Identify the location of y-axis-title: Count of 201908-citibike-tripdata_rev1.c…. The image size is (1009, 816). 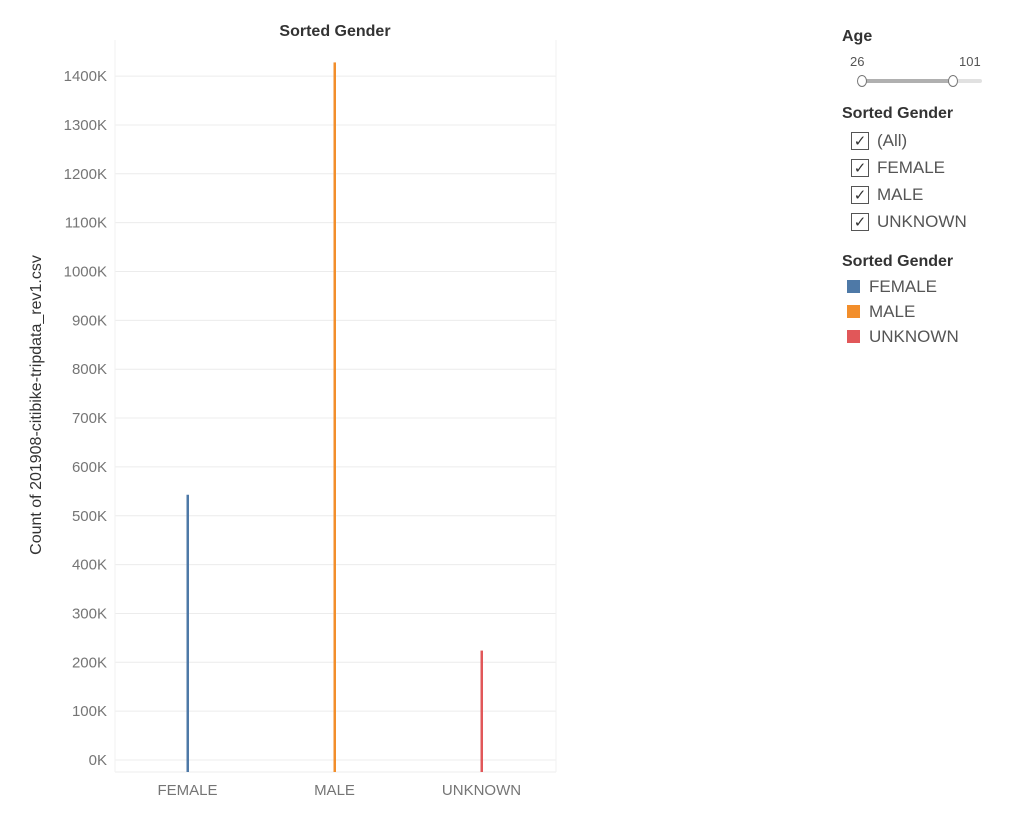
(36, 405).